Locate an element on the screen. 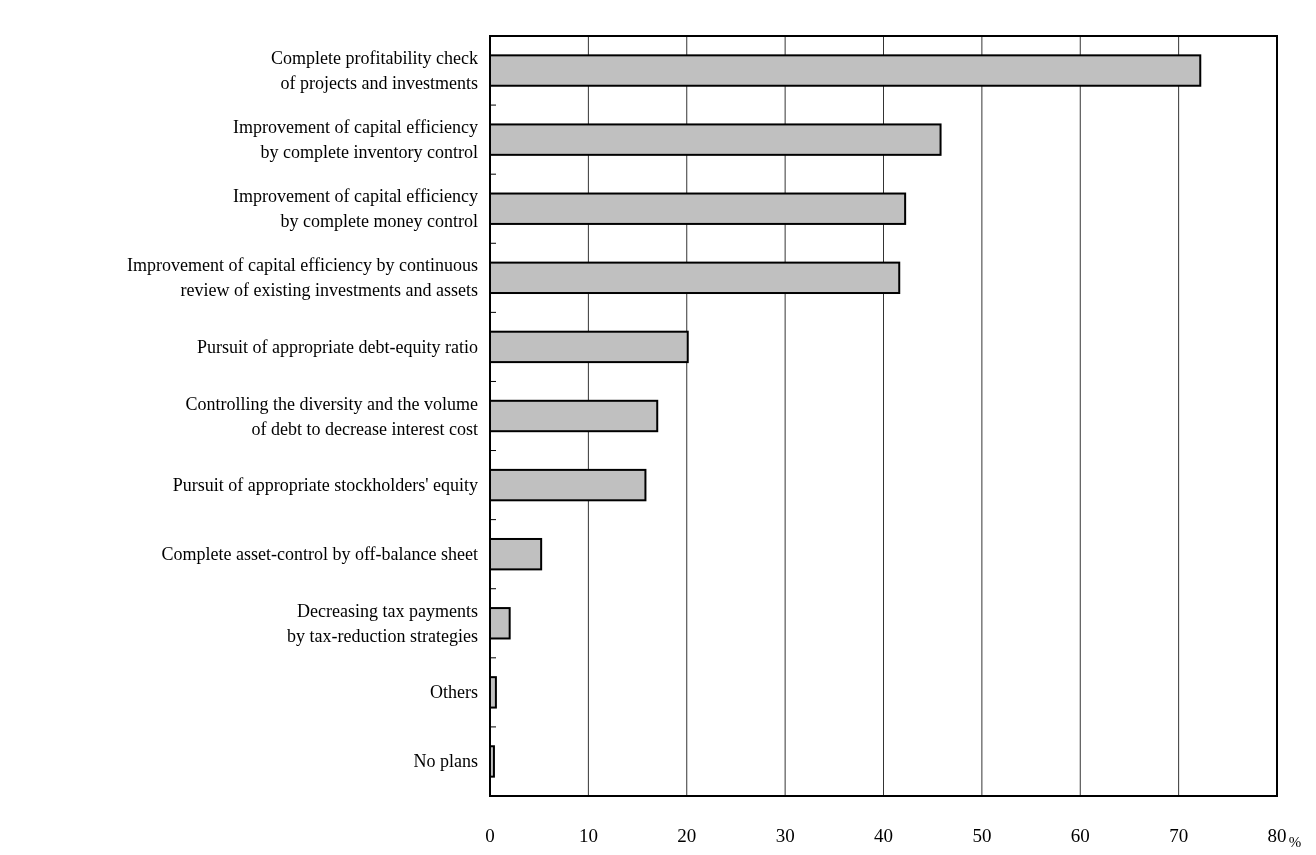 Image resolution: width=1316 pixels, height=855 pixels. x-tick-label: 30 is located at coordinates (785, 835).